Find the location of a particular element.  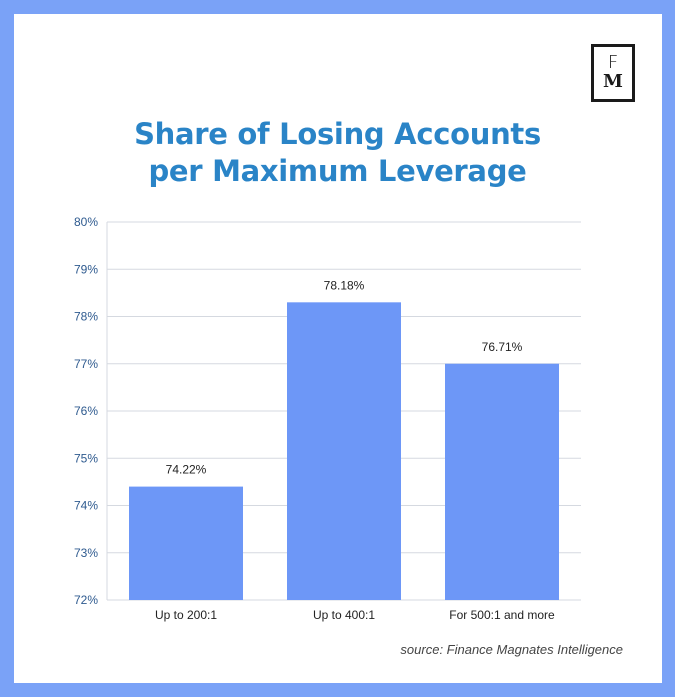

logo-letter-m: M is located at coordinates (613, 81).